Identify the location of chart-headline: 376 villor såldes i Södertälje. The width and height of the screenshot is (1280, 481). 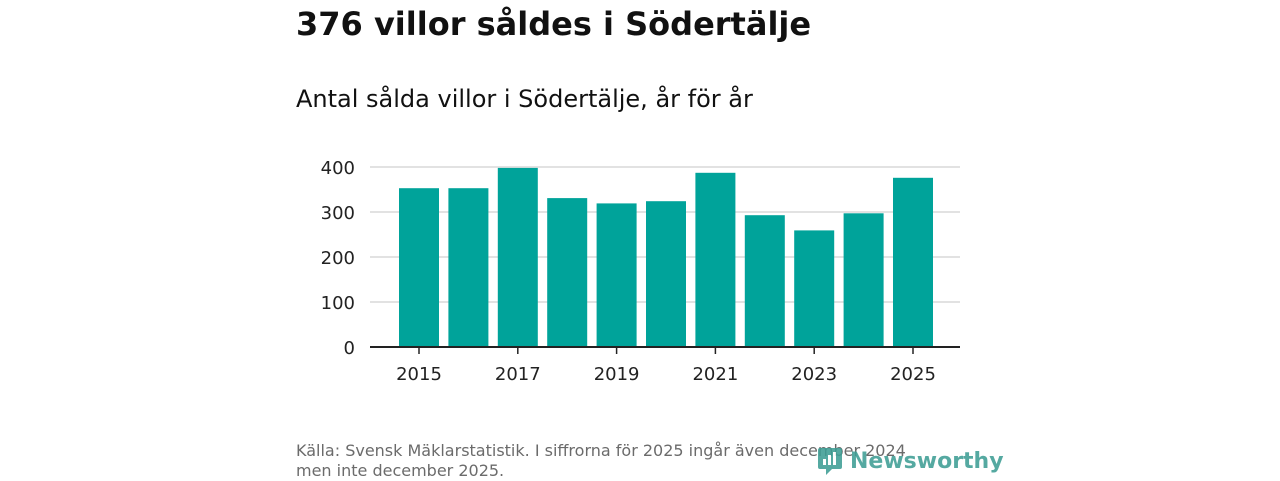
(554, 24).